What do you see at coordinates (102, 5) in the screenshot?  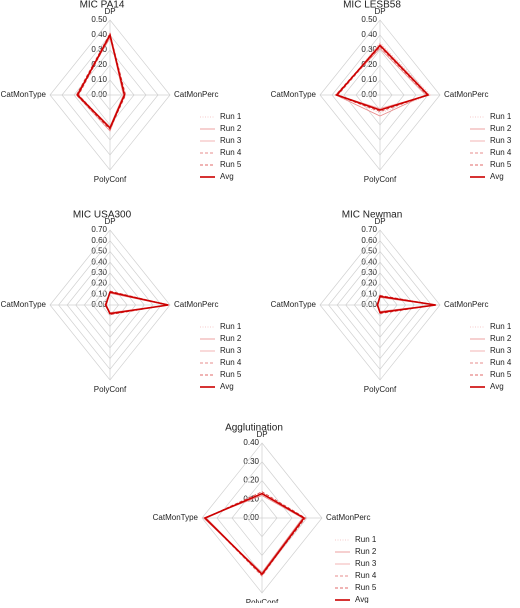 I see `chart-title: MIC PA14` at bounding box center [102, 5].